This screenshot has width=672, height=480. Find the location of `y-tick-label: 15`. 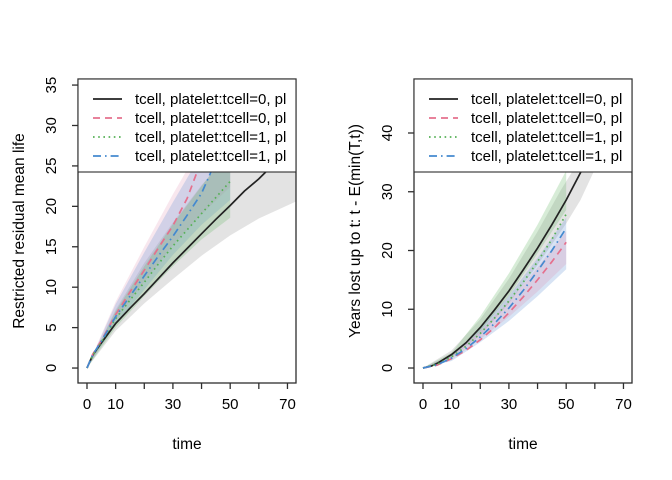

y-tick-label: 15 is located at coordinates (51, 246).